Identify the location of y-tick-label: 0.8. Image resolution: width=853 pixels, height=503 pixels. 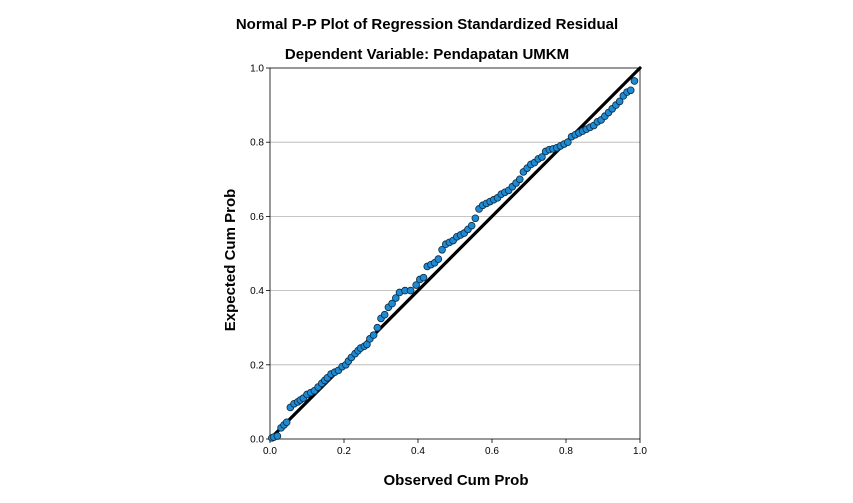
(257, 143).